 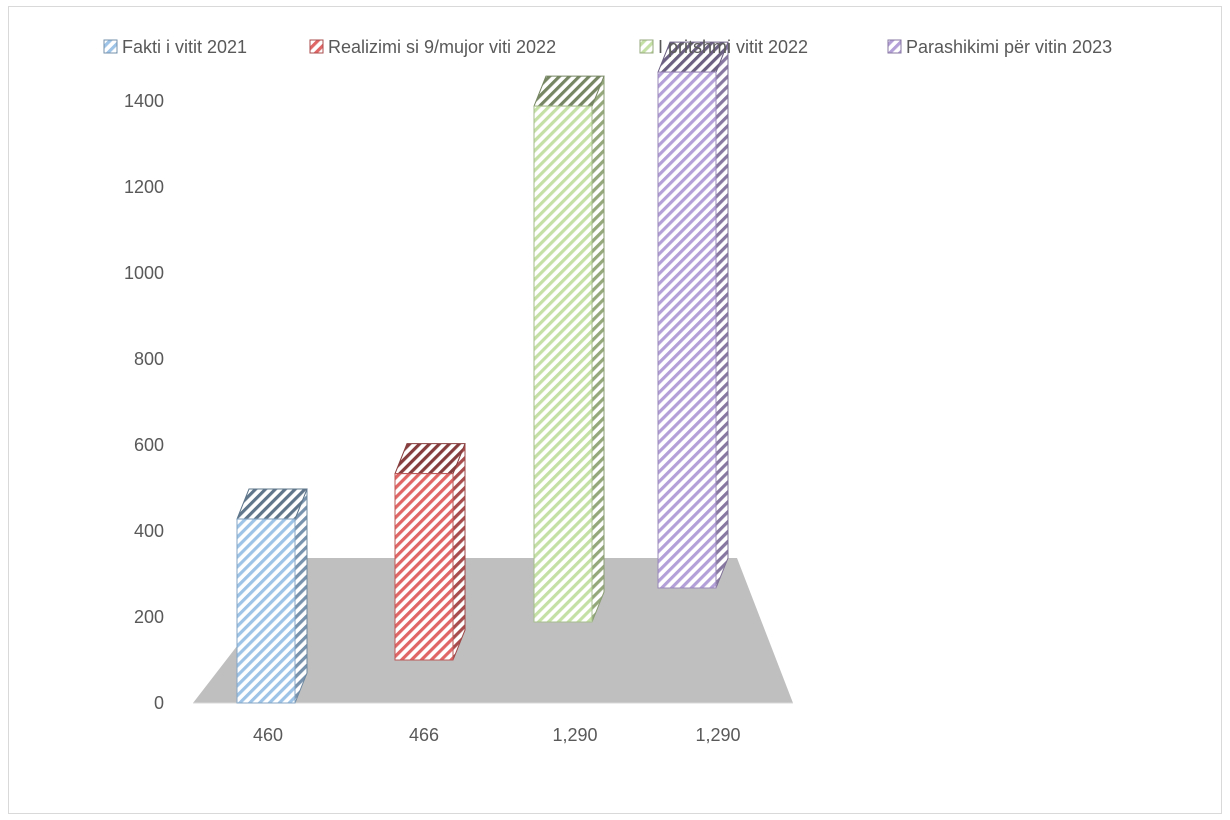 I want to click on y-tick-label: 1400, so click(x=144, y=101).